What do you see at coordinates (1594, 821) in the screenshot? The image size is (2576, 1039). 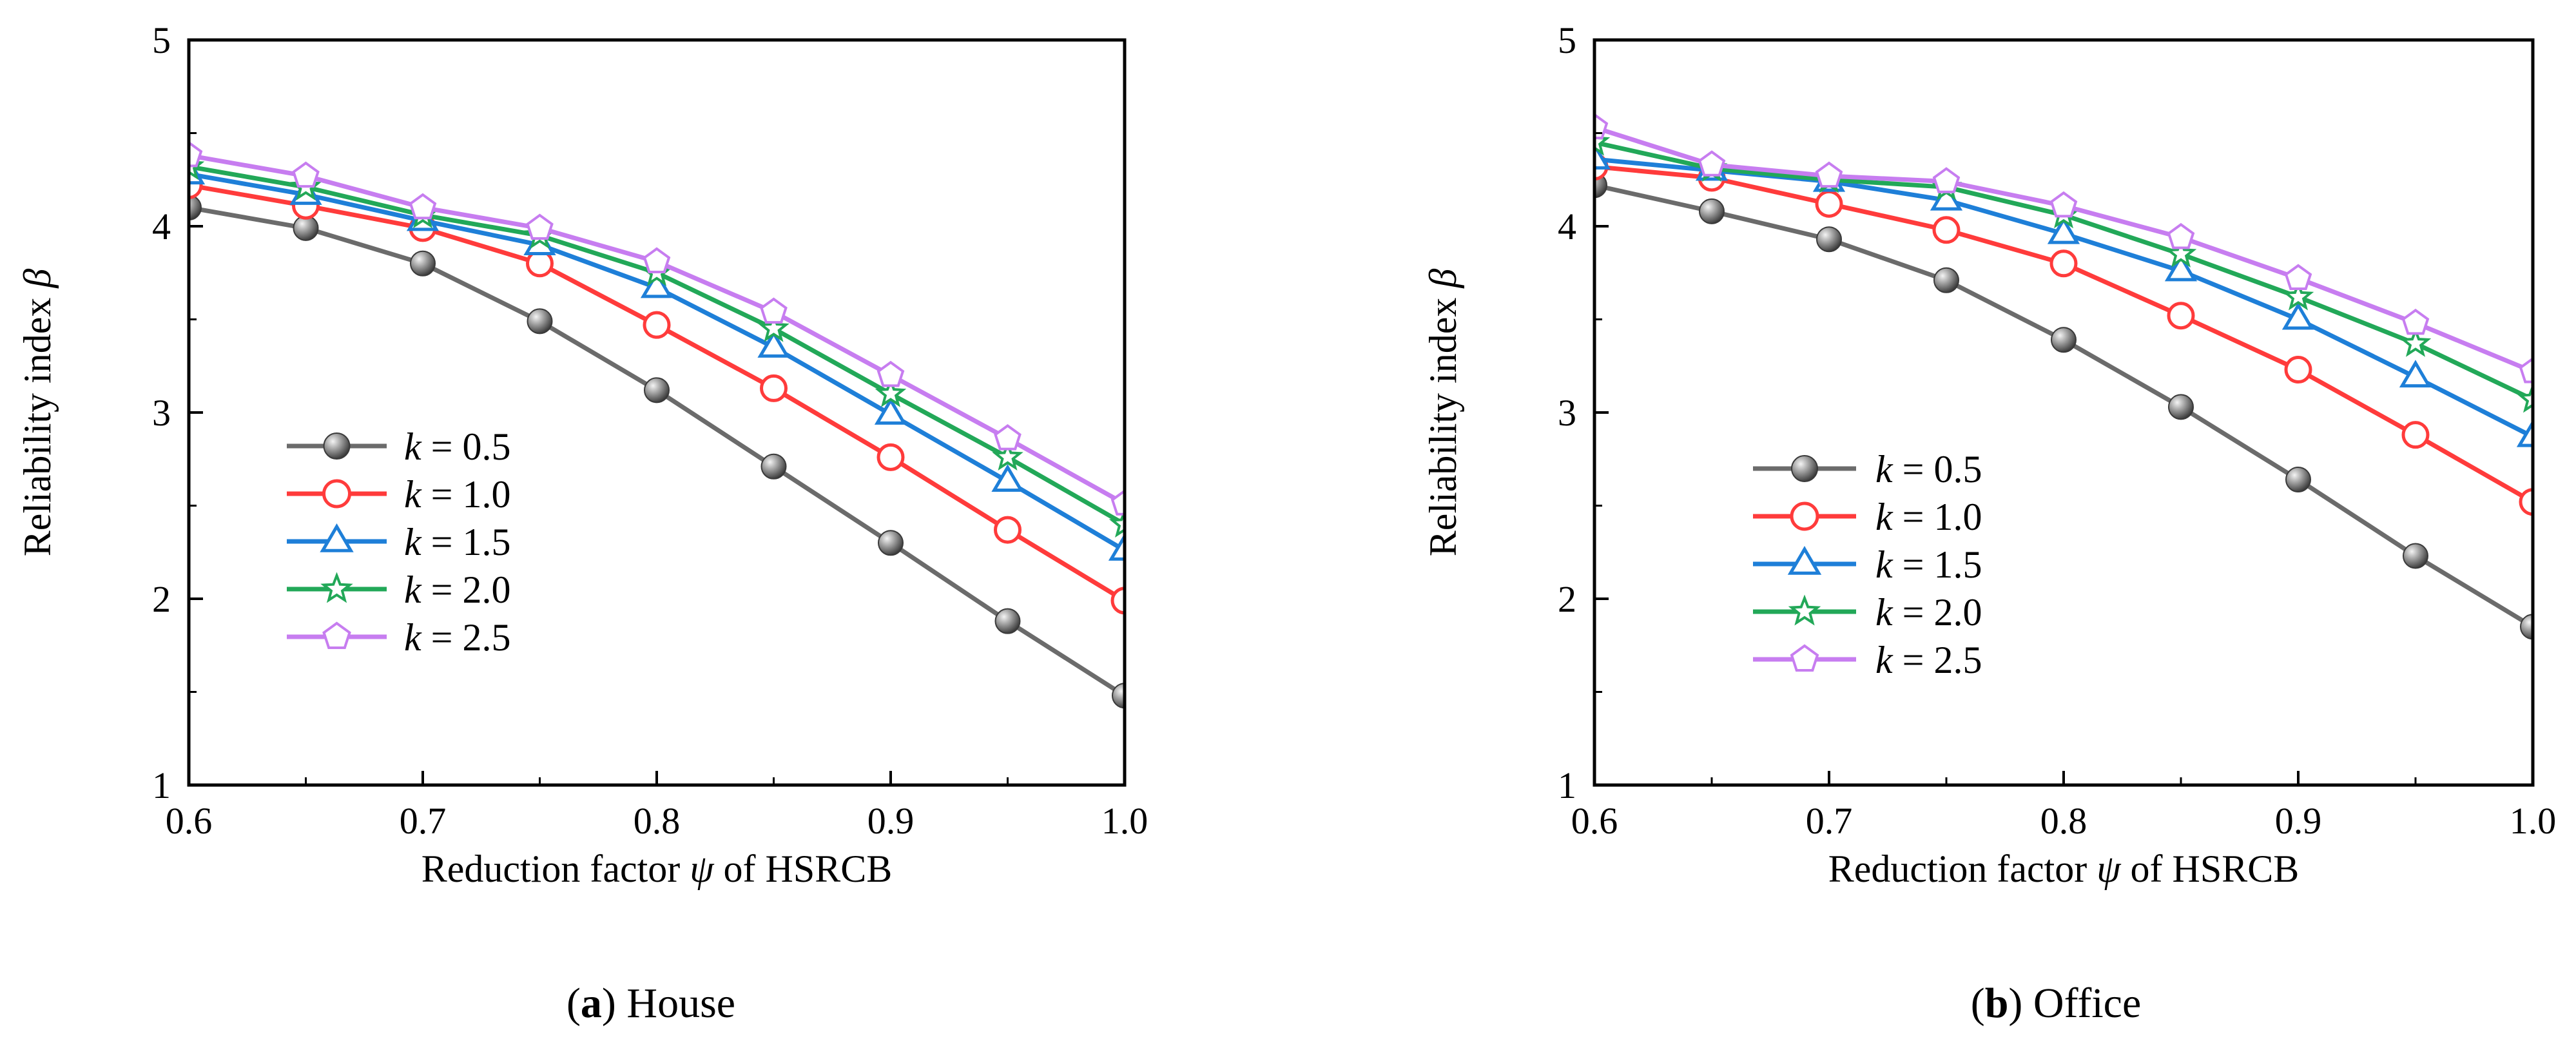 I see `x-tick-label: 0.6` at bounding box center [1594, 821].